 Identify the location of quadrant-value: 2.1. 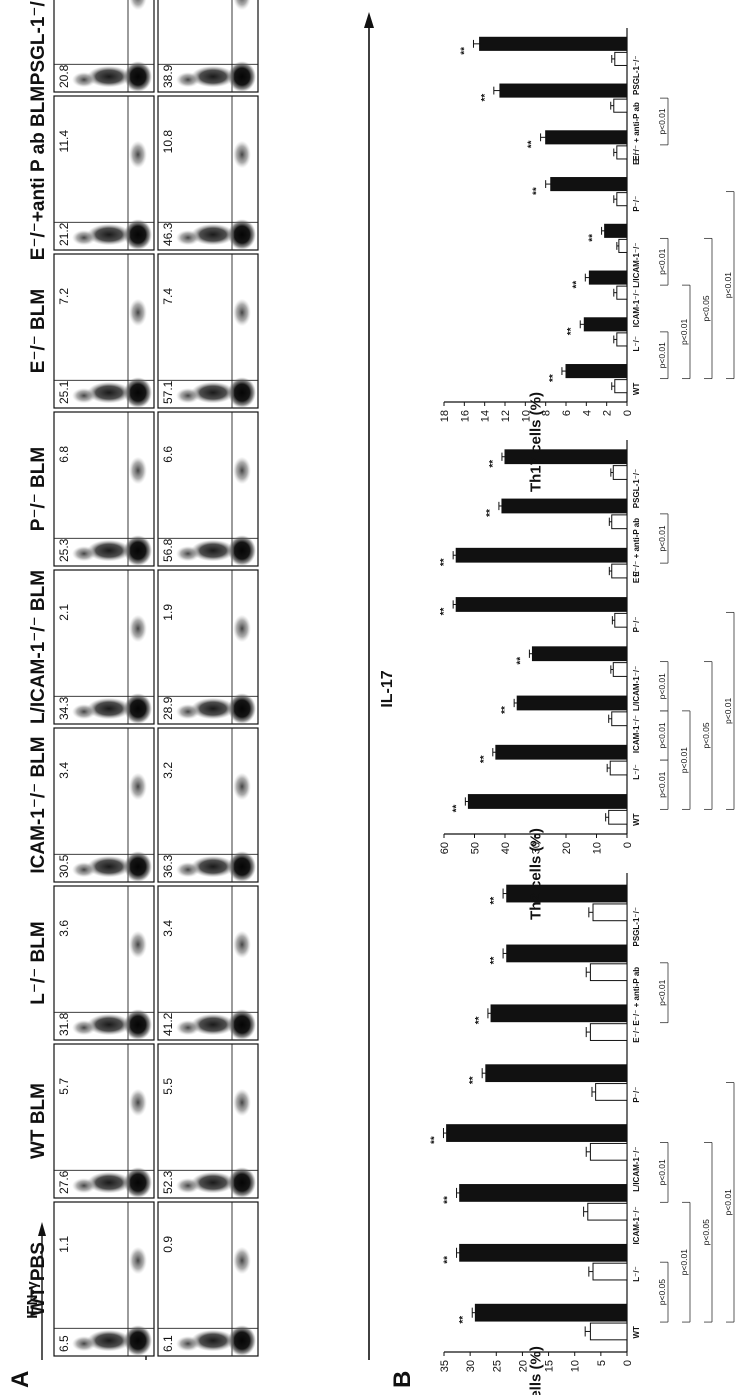
(64, 612).